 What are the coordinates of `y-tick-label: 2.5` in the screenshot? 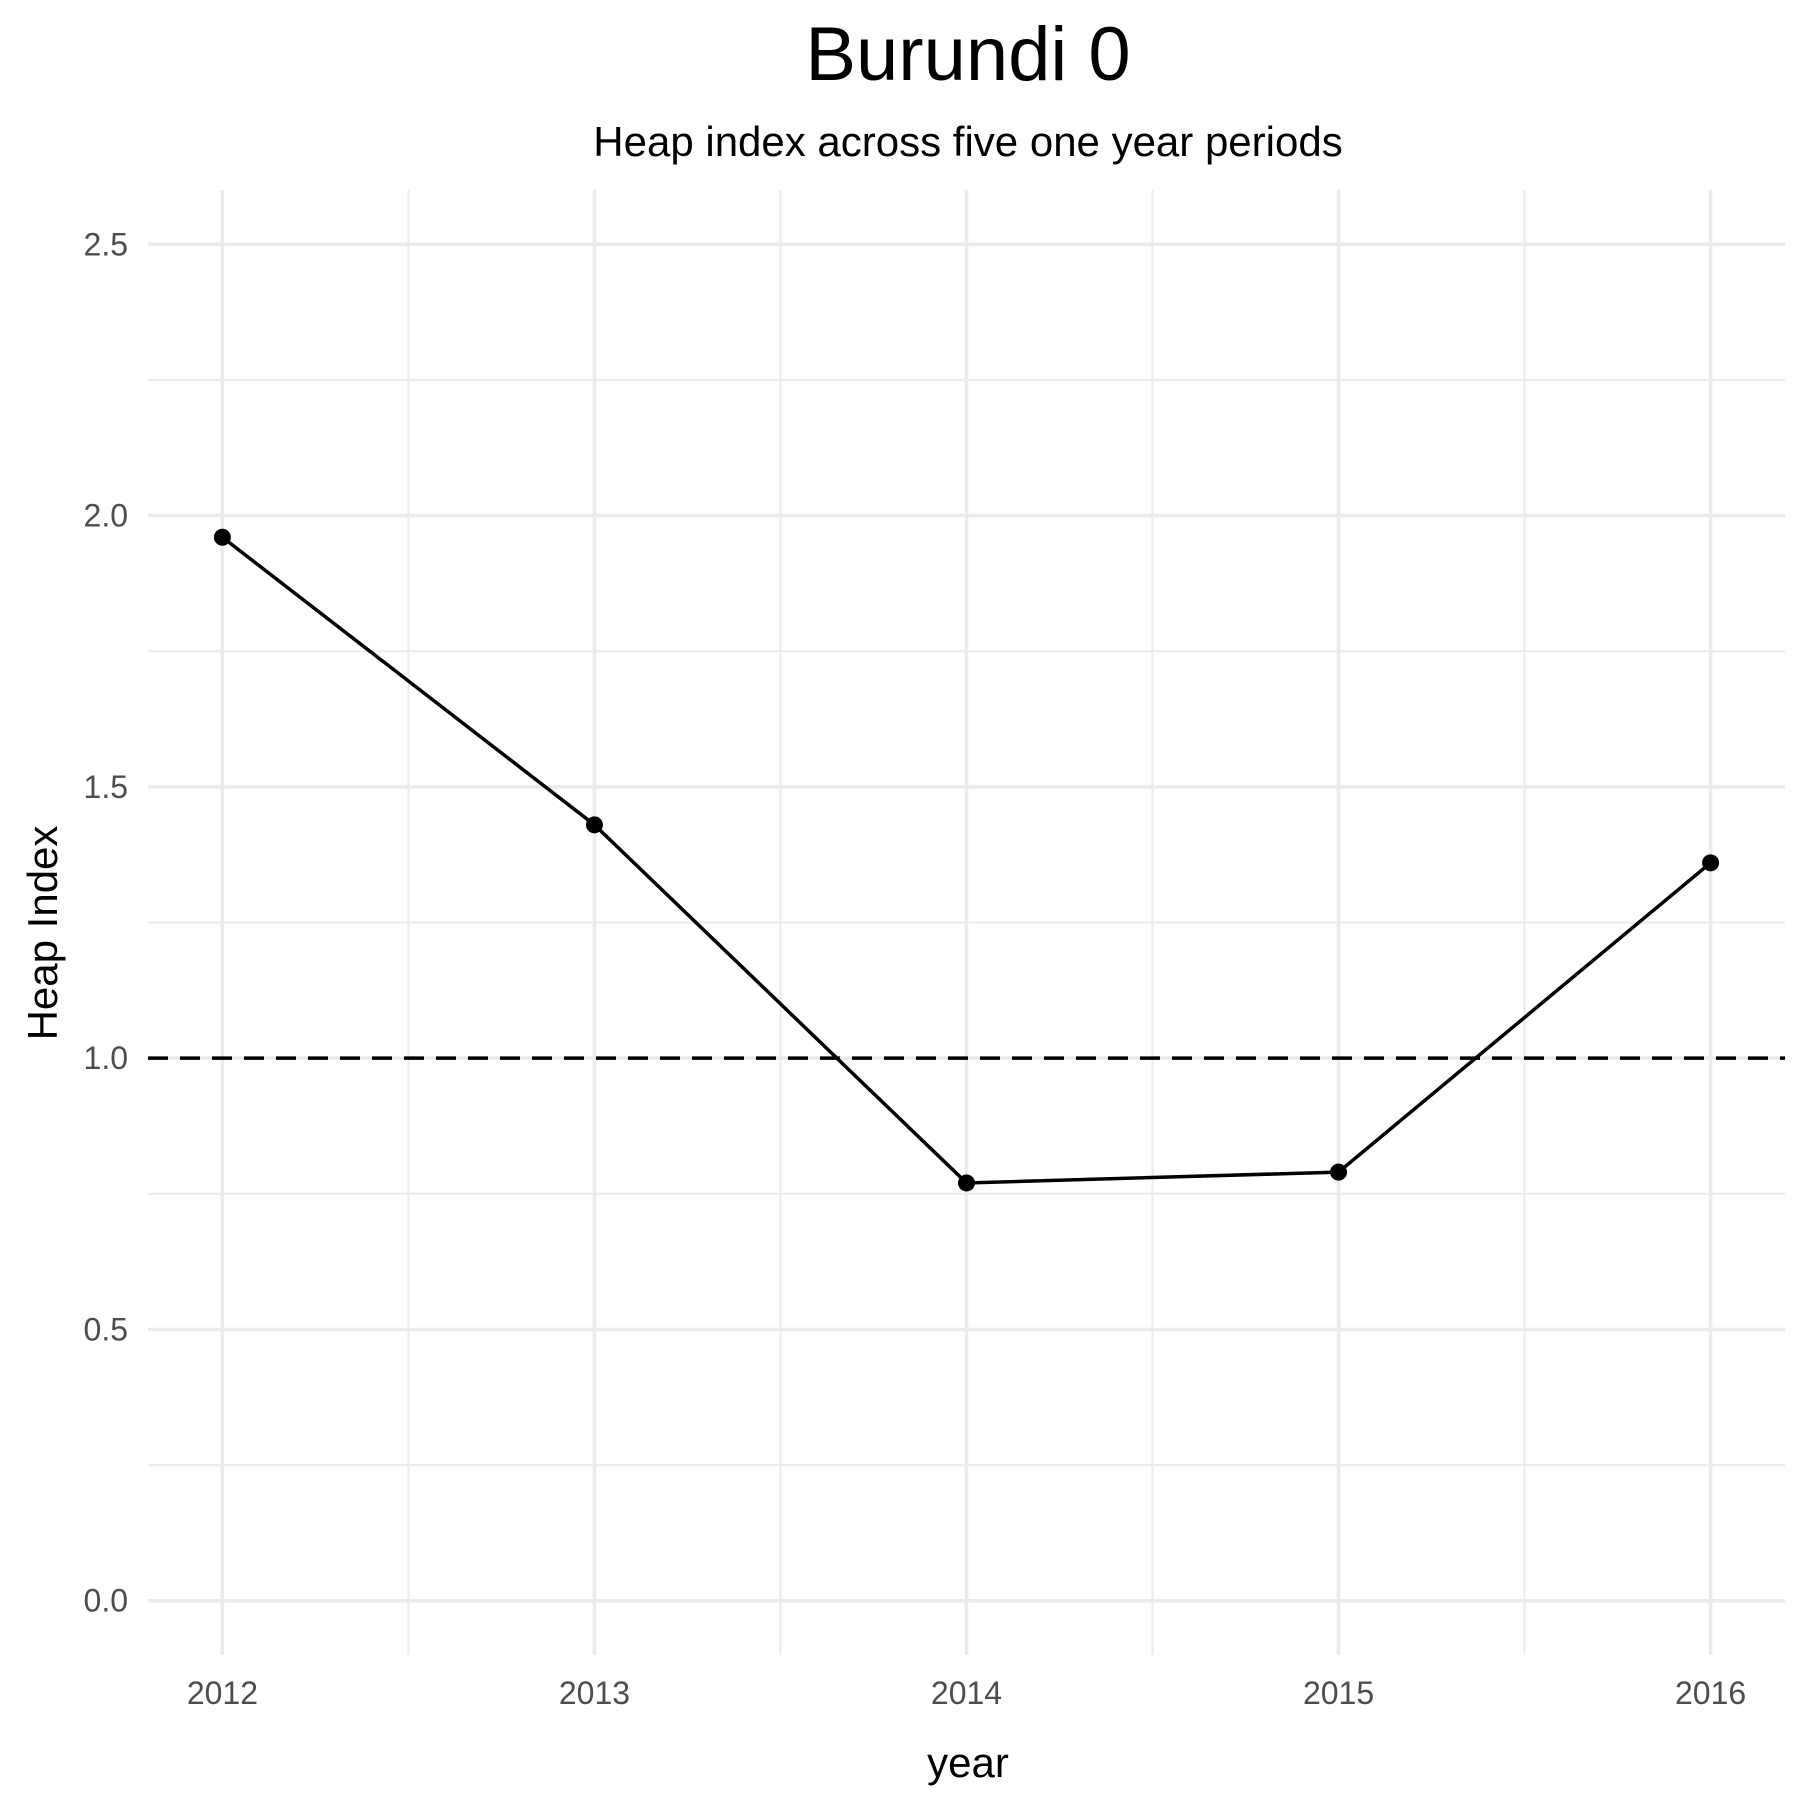 It's located at (106, 244).